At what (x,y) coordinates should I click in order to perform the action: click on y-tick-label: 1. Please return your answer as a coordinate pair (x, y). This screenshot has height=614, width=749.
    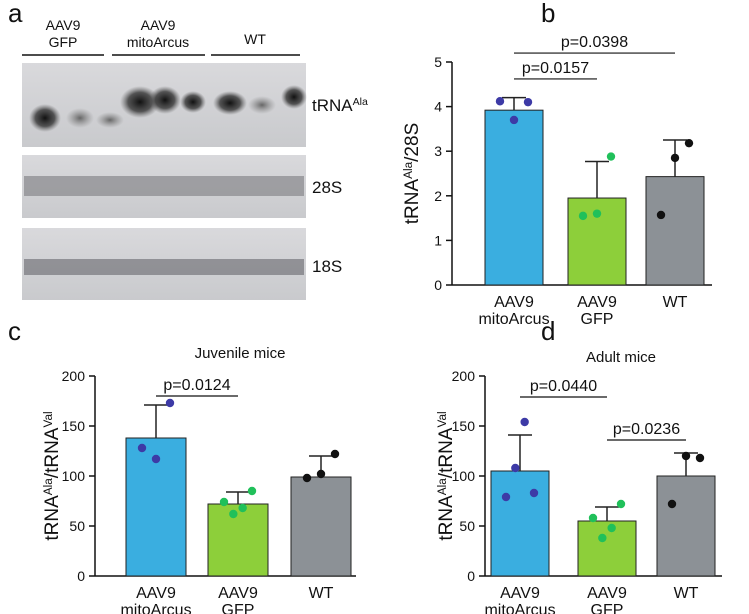
    Looking at the image, I should click on (438, 240).